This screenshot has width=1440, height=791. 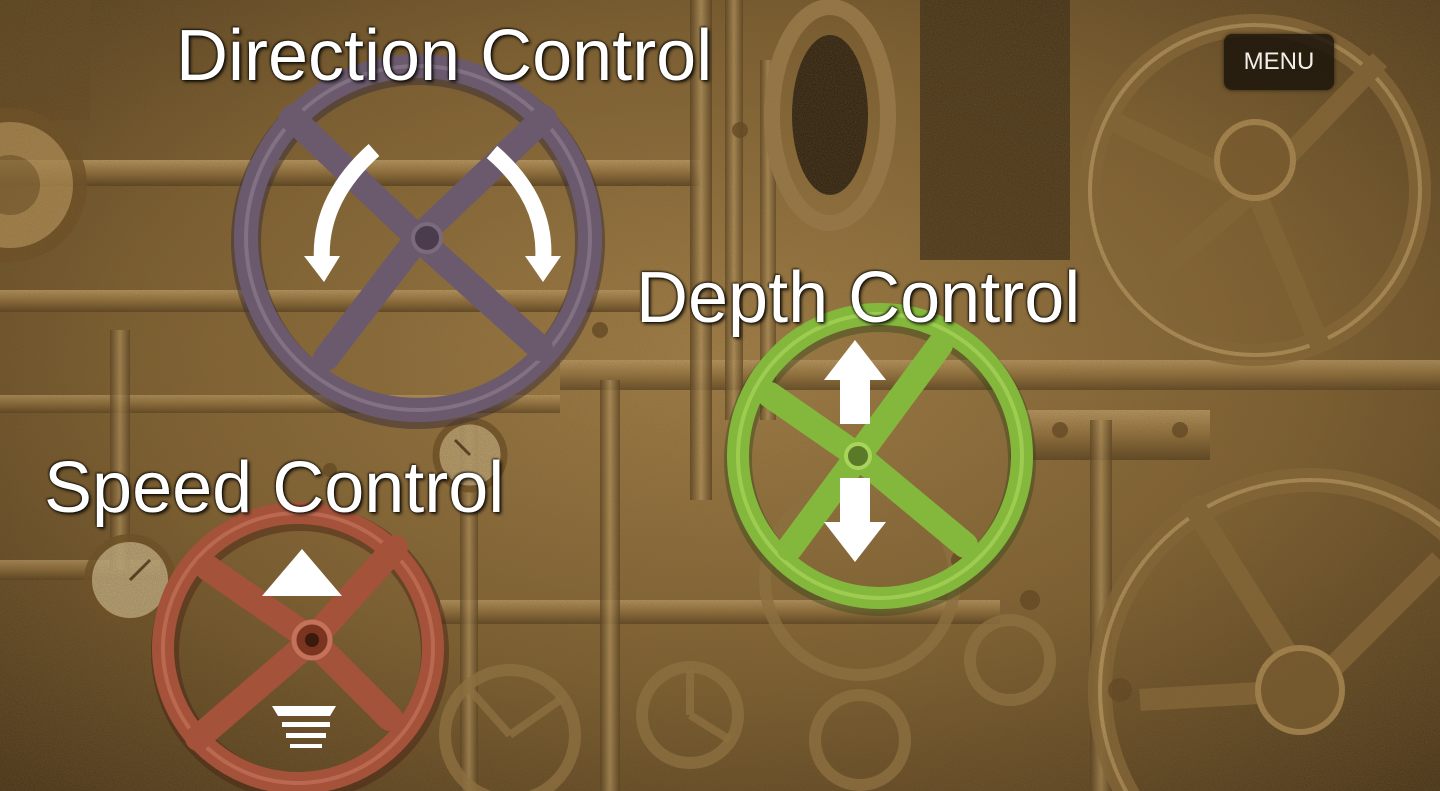 What do you see at coordinates (855, 382) in the screenshot?
I see `up-arrow-icon` at bounding box center [855, 382].